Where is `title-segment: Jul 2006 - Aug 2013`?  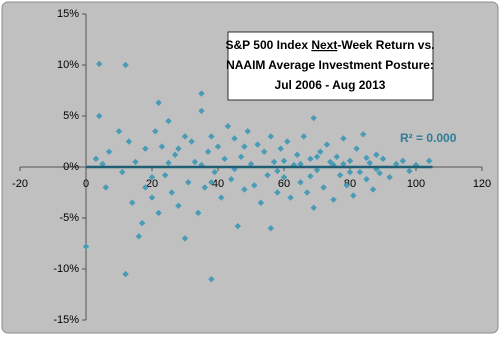 title-segment: Jul 2006 - Aug 2013 is located at coordinates (330, 85).